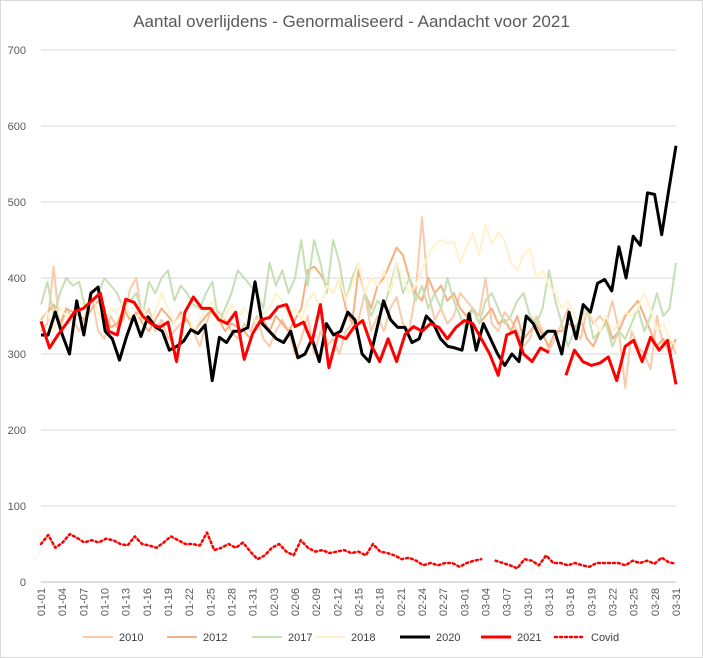 The height and width of the screenshot is (658, 703). I want to click on legend-label: 2020, so click(448, 638).